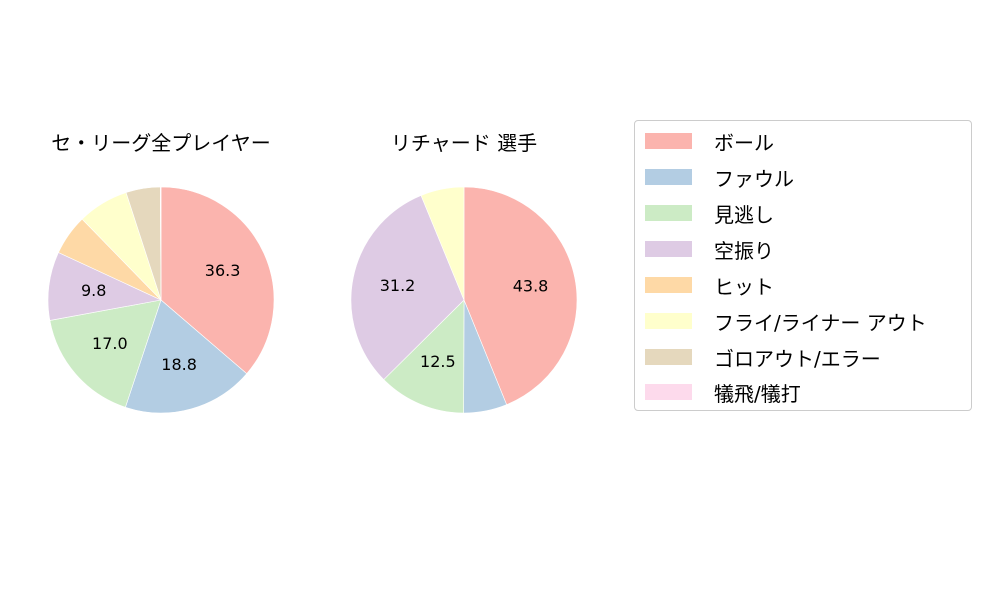 The image size is (1000, 600). I want to click on slice-percent-label: 43.8, so click(531, 285).